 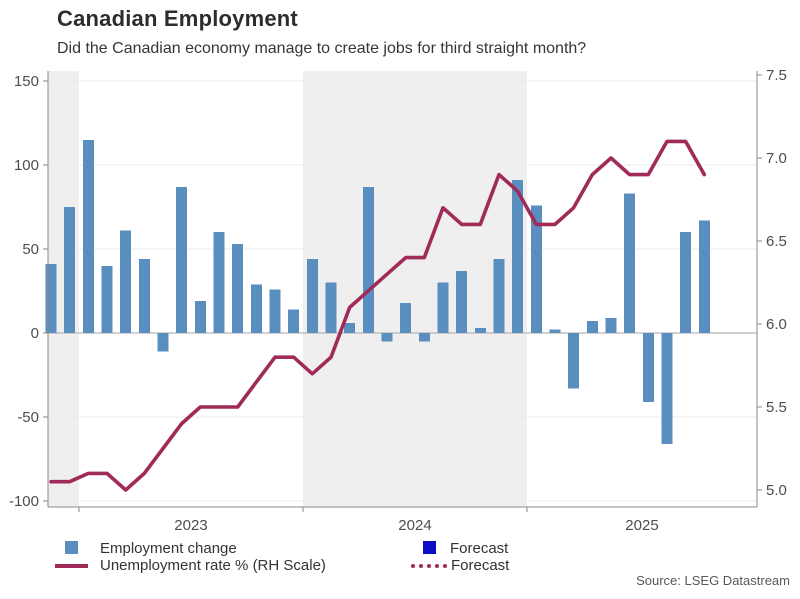 What do you see at coordinates (776, 158) in the screenshot?
I see `right-axis-tick-label: 7.0` at bounding box center [776, 158].